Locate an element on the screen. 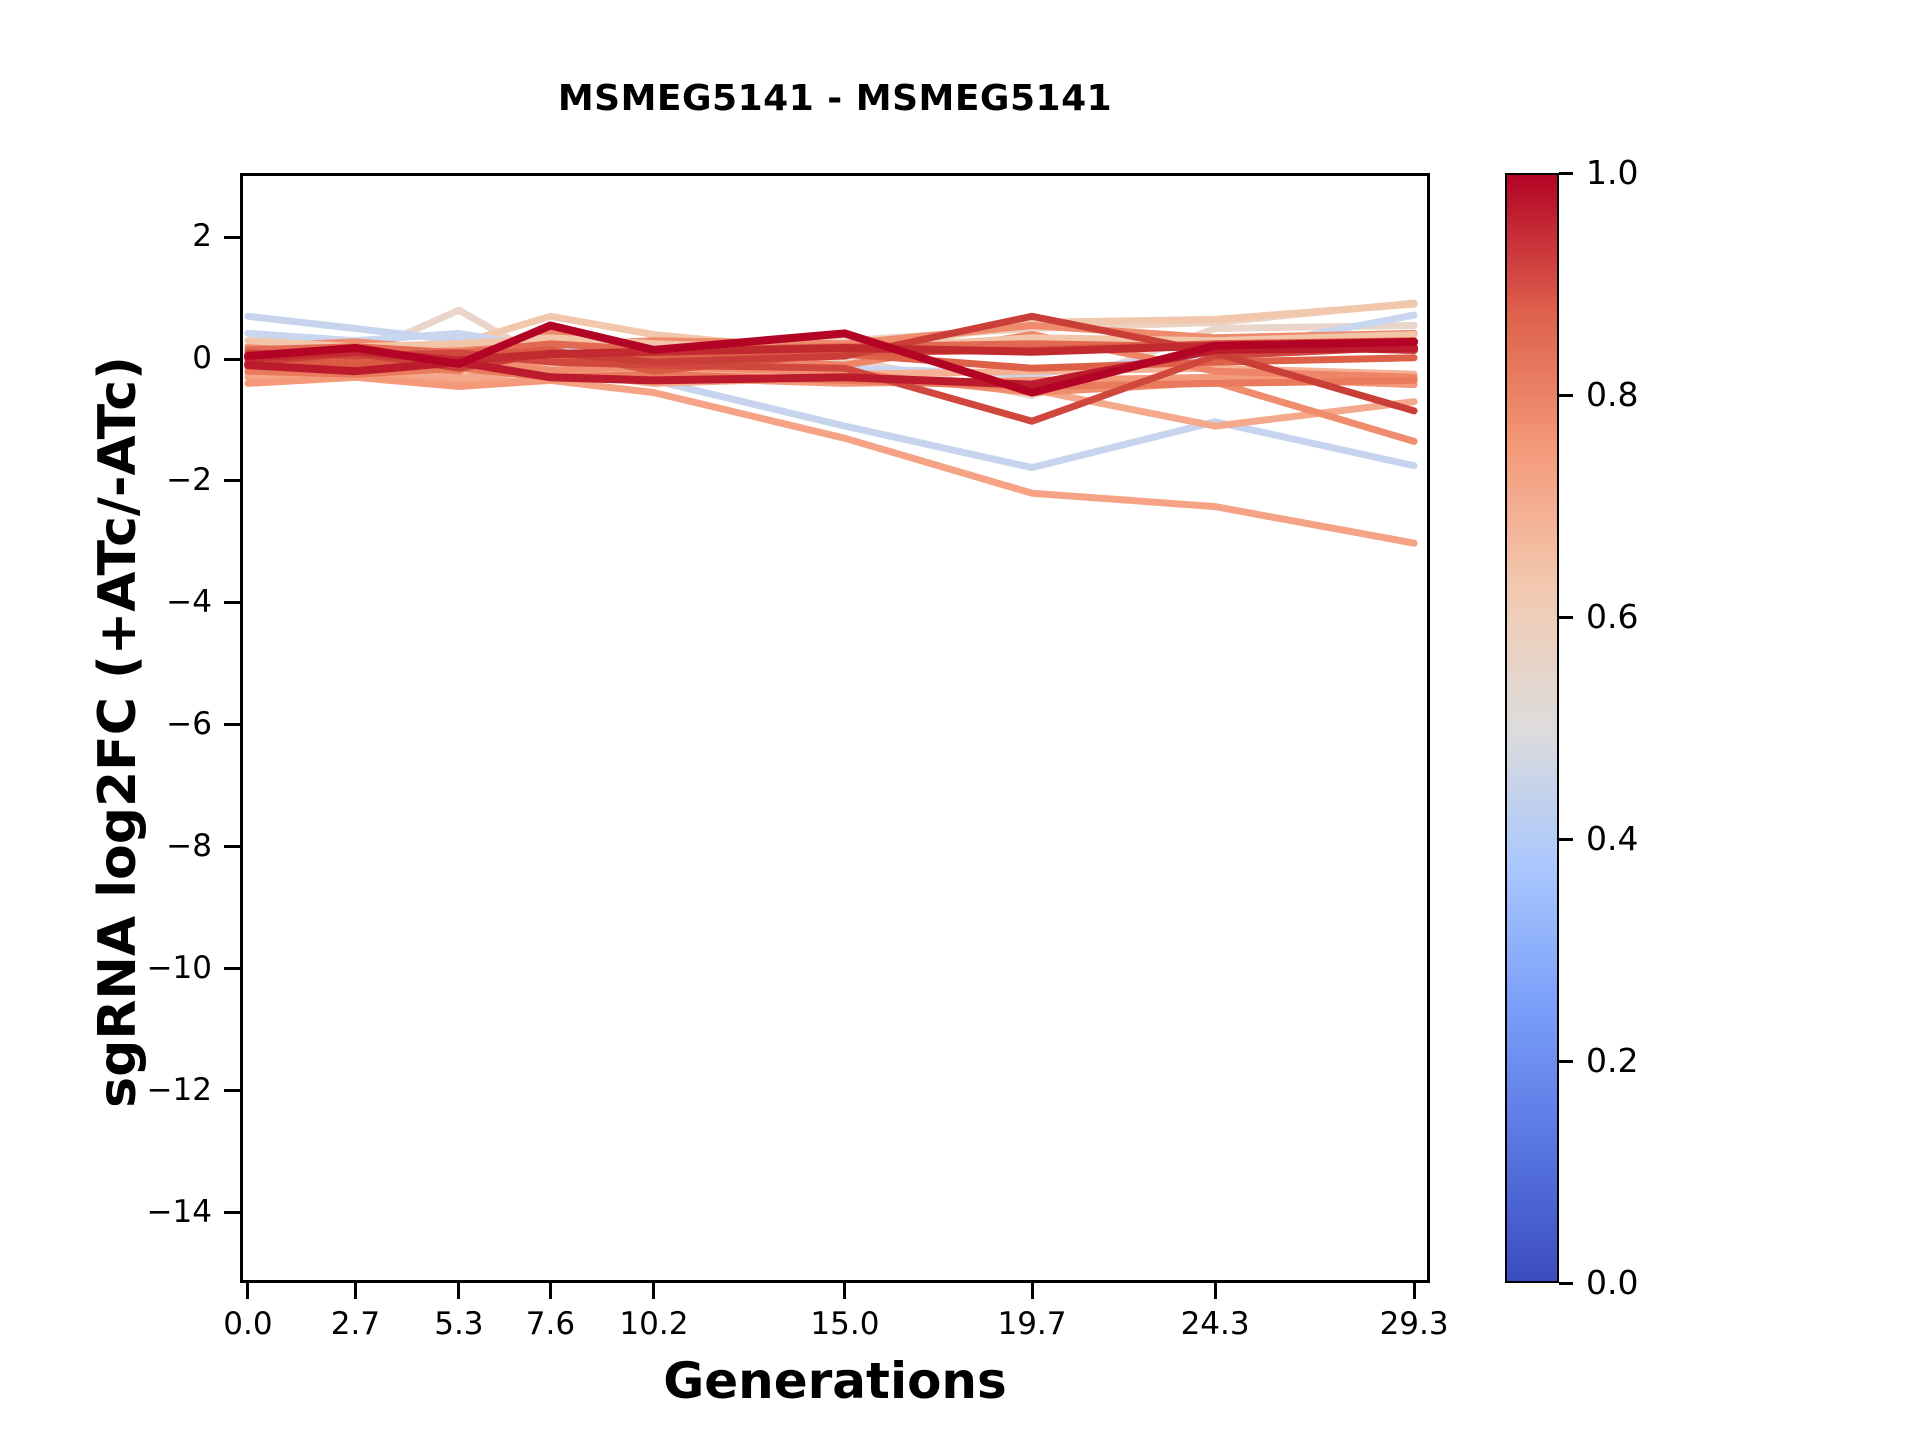 Image resolution: width=1920 pixels, height=1440 pixels. x-tick-label: 29.3 is located at coordinates (1414, 1324).